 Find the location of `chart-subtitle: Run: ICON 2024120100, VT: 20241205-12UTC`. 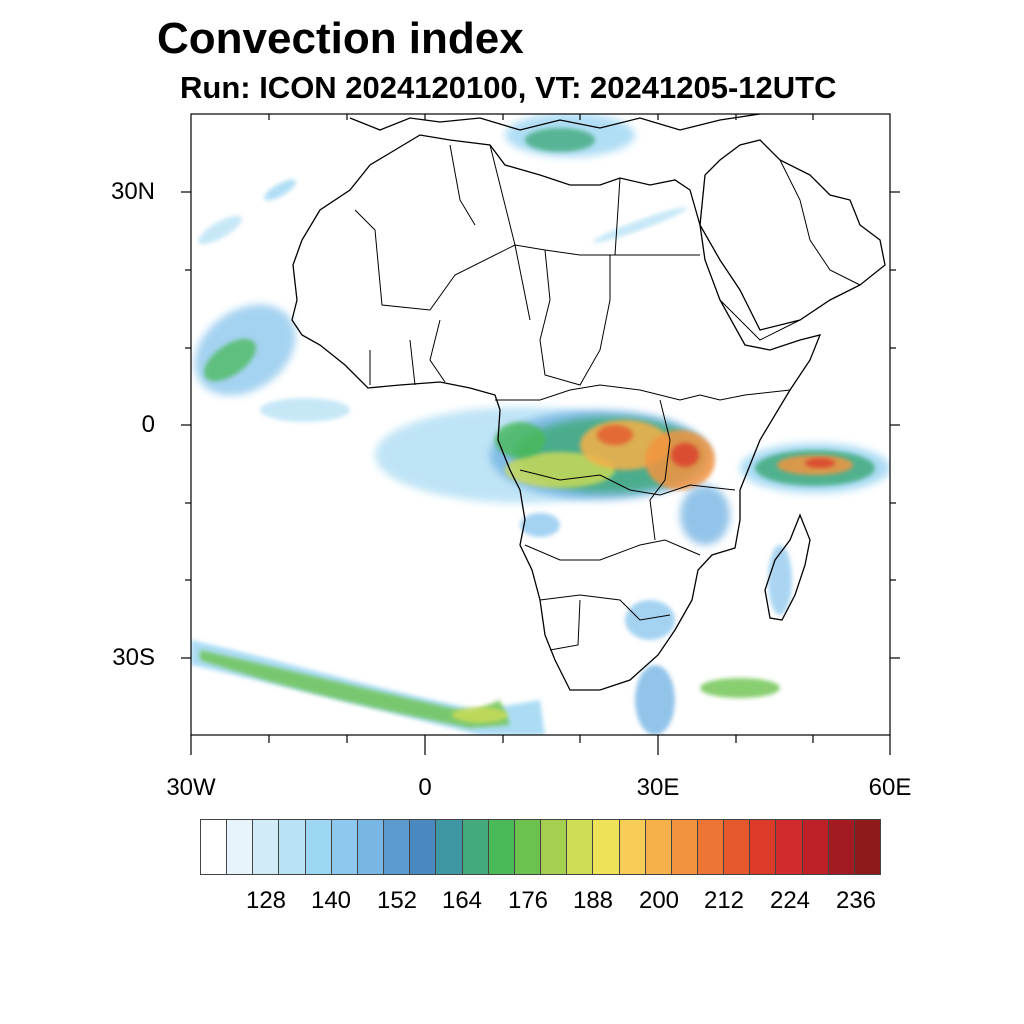

chart-subtitle: Run: ICON 2024120100, VT: 20241205-12UTC is located at coordinates (508, 87).